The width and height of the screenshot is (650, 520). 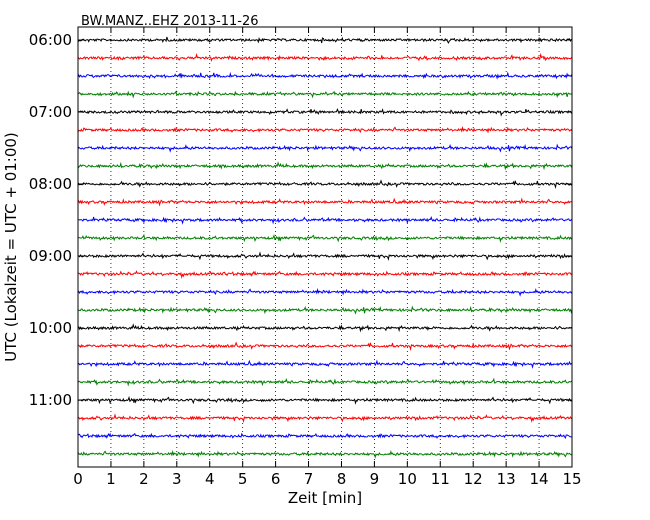 What do you see at coordinates (50, 40) in the screenshot?
I see `y-tick-label-0600: 06:00` at bounding box center [50, 40].